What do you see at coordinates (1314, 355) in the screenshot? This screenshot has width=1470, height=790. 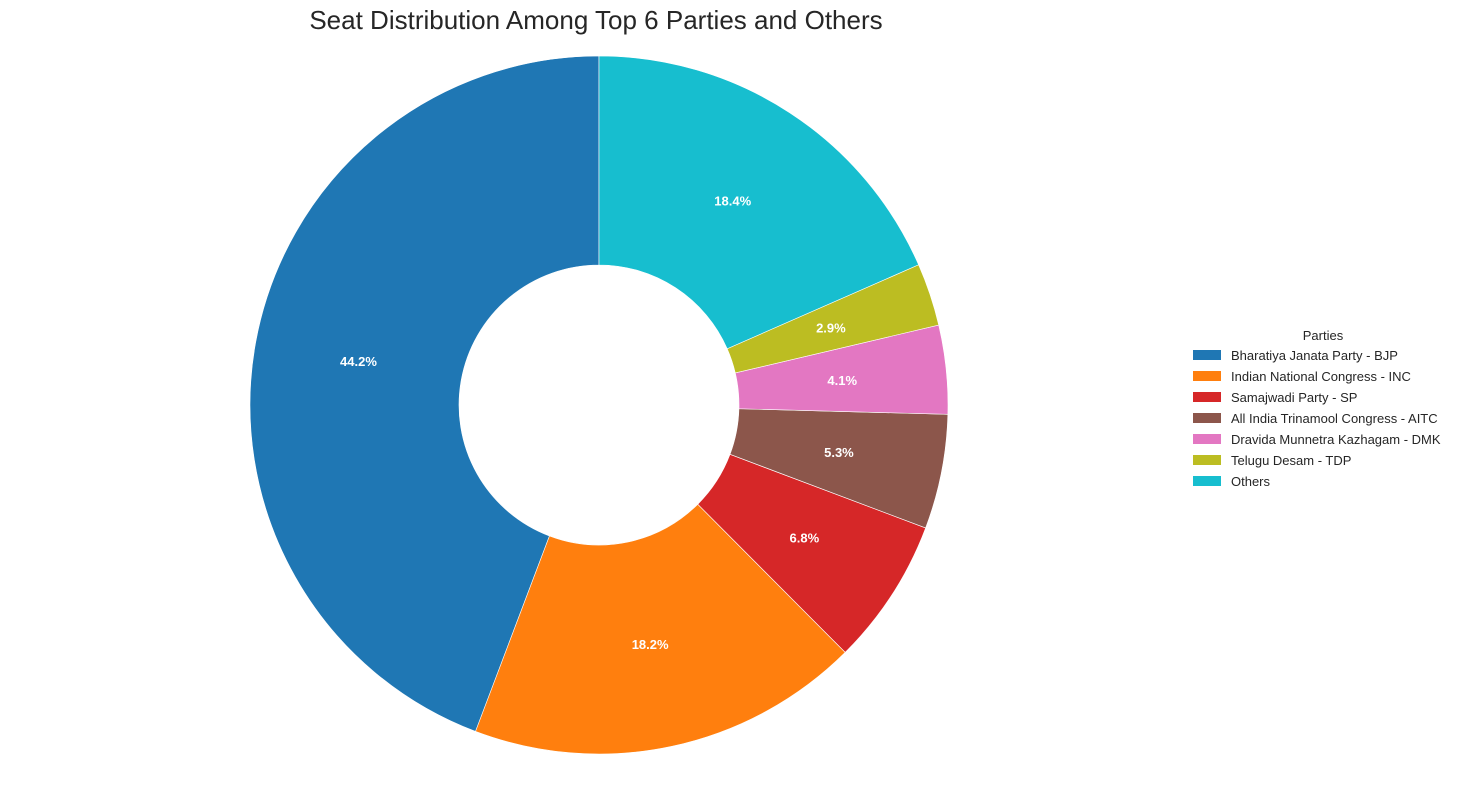 I see `legend-label-bharatiya-janata-party-bjp: Bharatiya Janata Party - BJP` at bounding box center [1314, 355].